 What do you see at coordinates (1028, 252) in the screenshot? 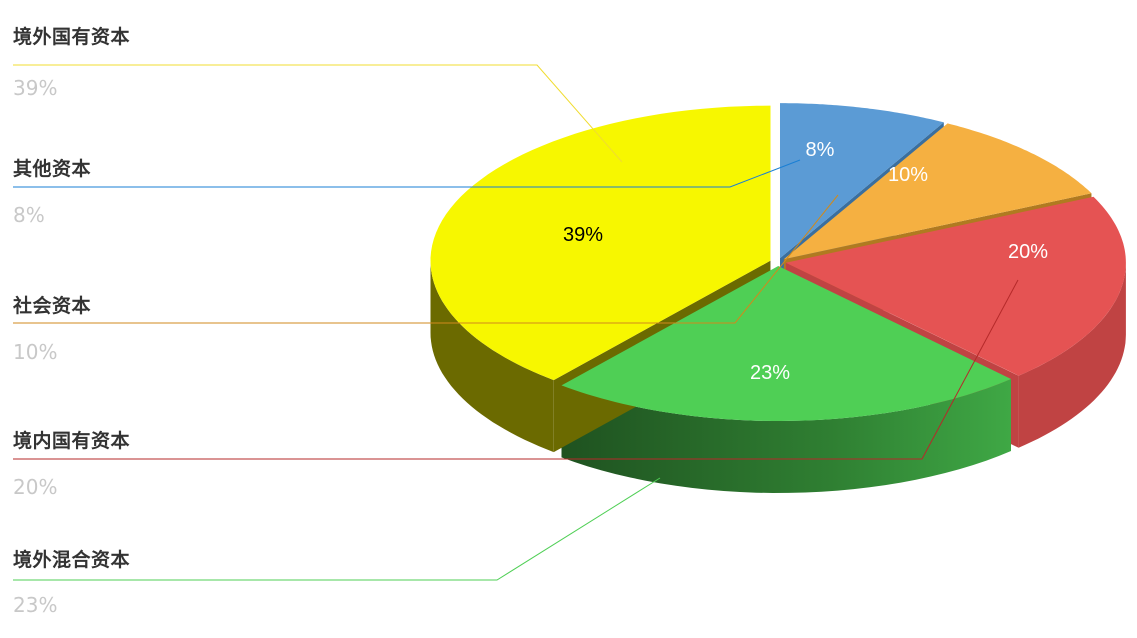
I see `data-label-2: 20%` at bounding box center [1028, 252].